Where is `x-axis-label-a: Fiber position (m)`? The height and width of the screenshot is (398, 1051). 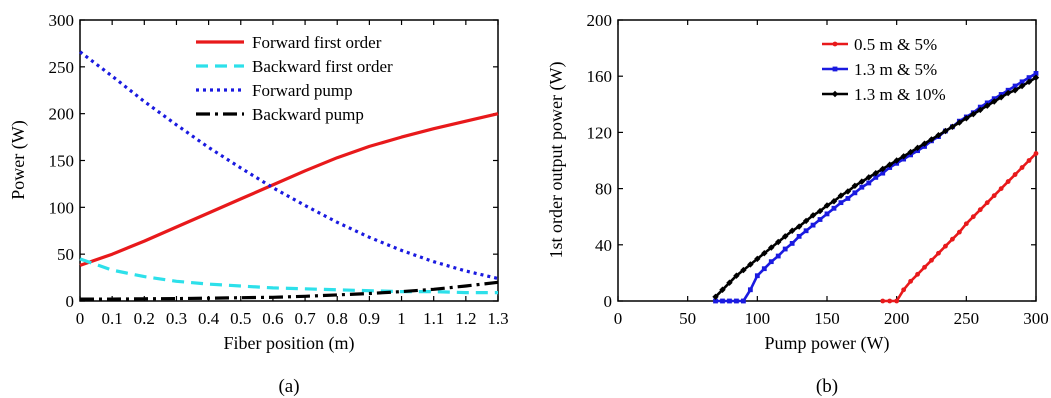 x-axis-label-a: Fiber position (m) is located at coordinates (289, 343).